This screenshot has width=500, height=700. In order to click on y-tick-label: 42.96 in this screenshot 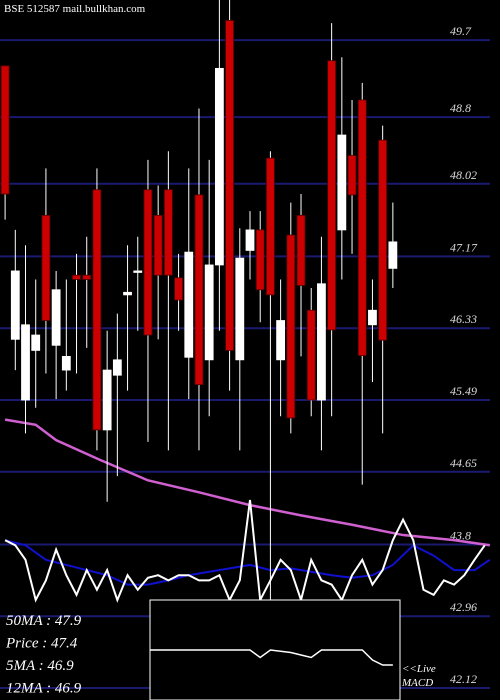, I will do `click(463, 607)`.